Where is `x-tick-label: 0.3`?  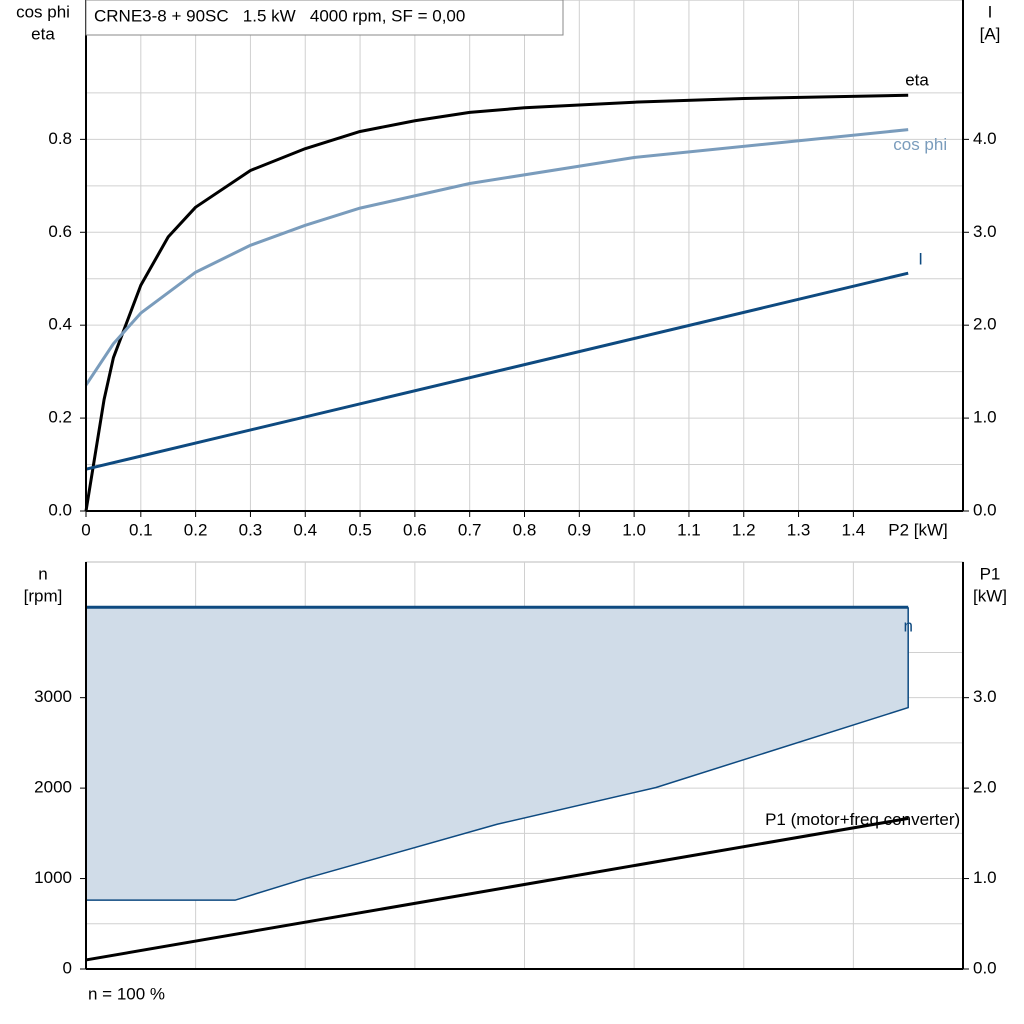
x-tick-label: 0.3 is located at coordinates (251, 529).